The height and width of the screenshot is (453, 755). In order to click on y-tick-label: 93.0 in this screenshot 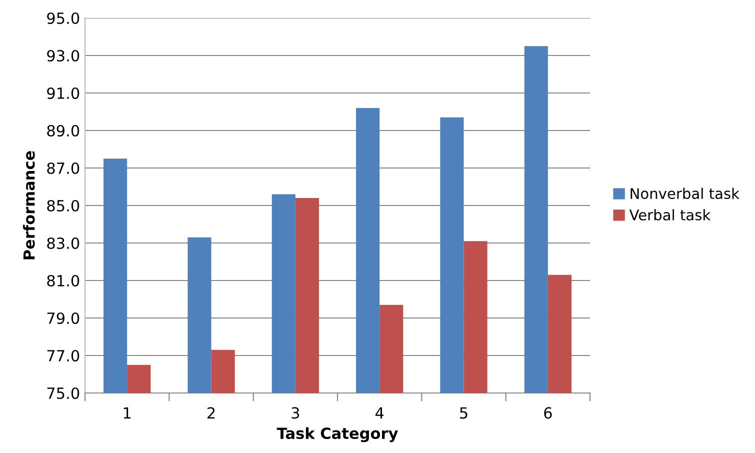, I will do `click(63, 56)`.